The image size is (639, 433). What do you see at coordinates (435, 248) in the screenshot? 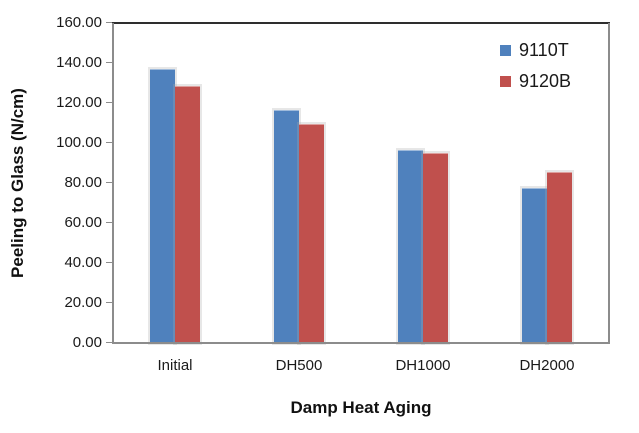
I see `bar-9120B-DH1000` at bounding box center [435, 248].